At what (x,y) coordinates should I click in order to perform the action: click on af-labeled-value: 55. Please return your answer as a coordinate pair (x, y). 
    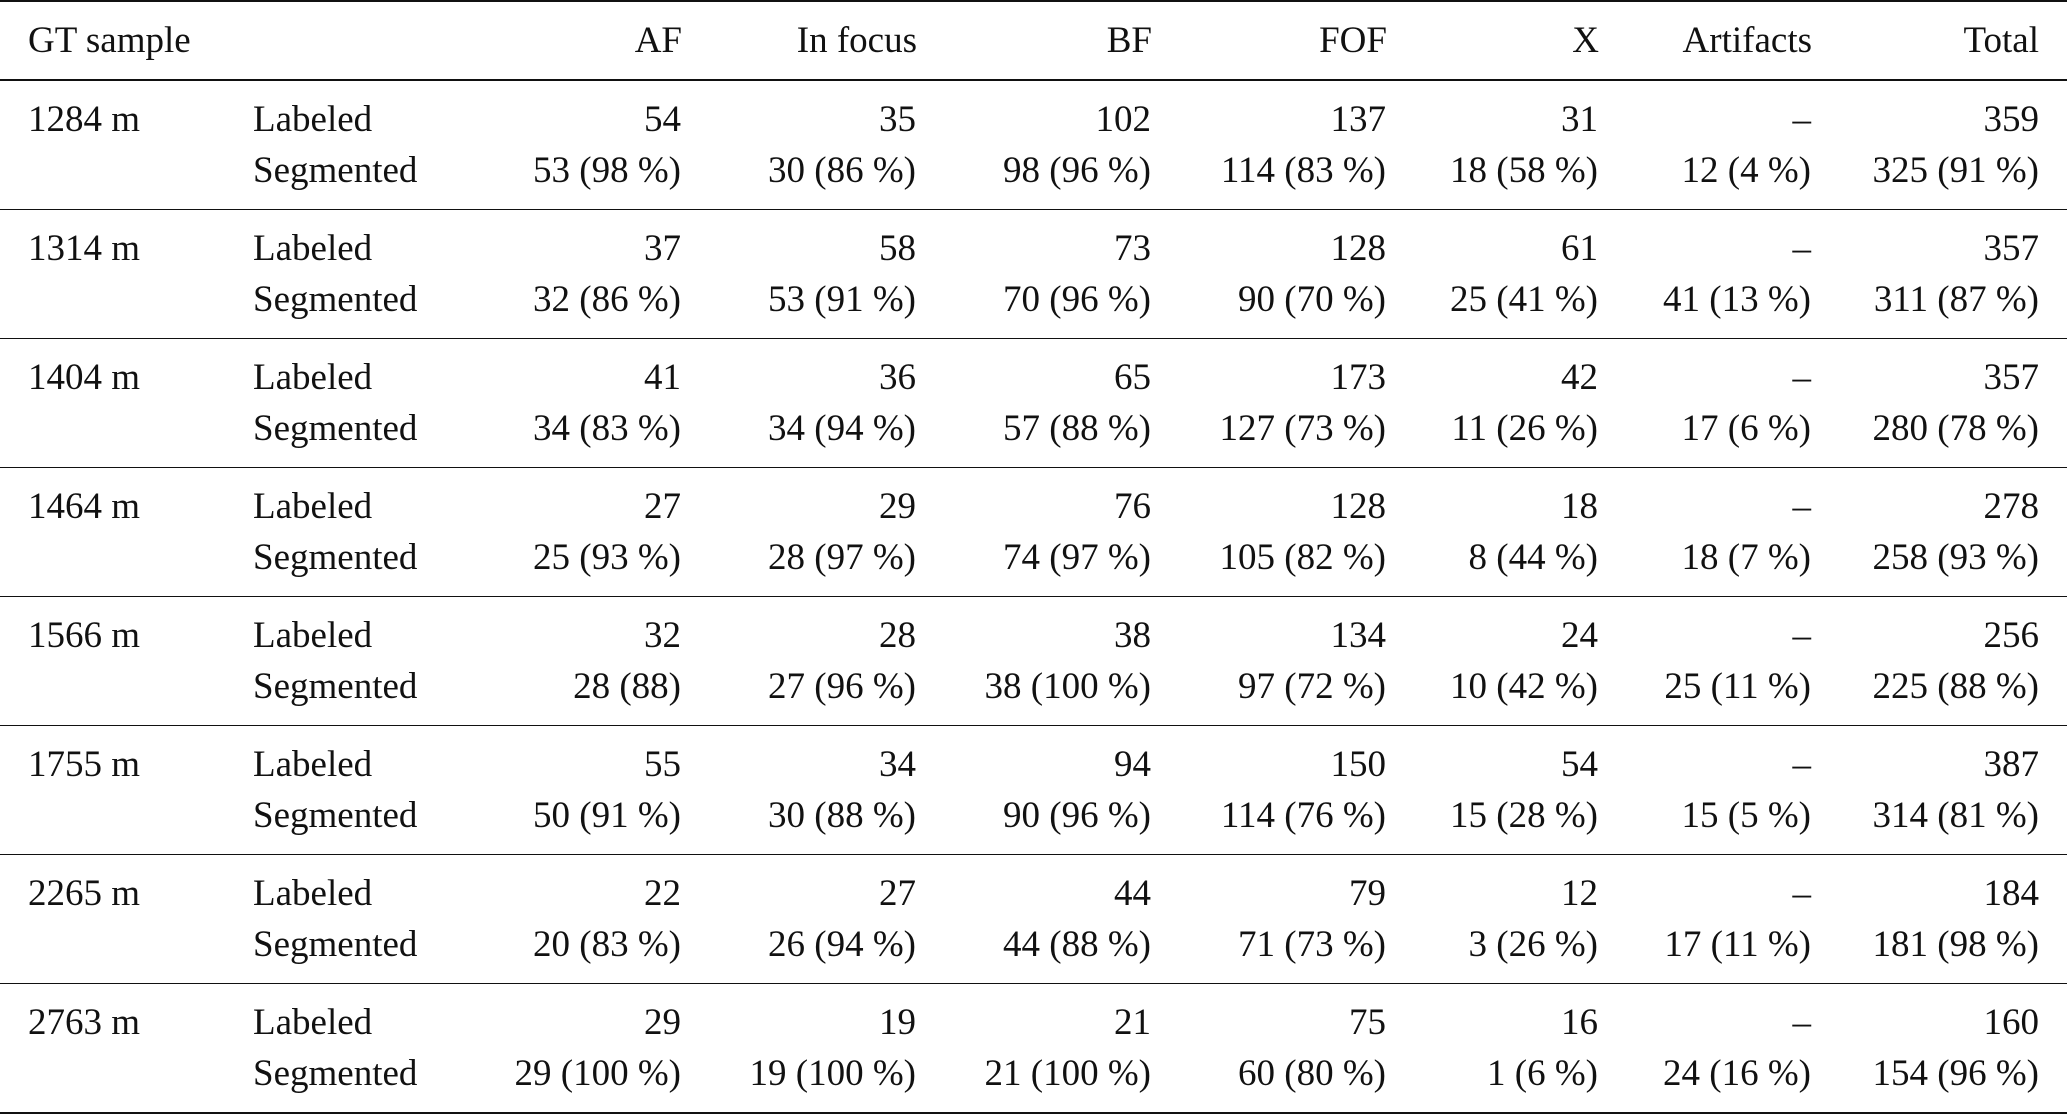
    Looking at the image, I should click on (662, 764).